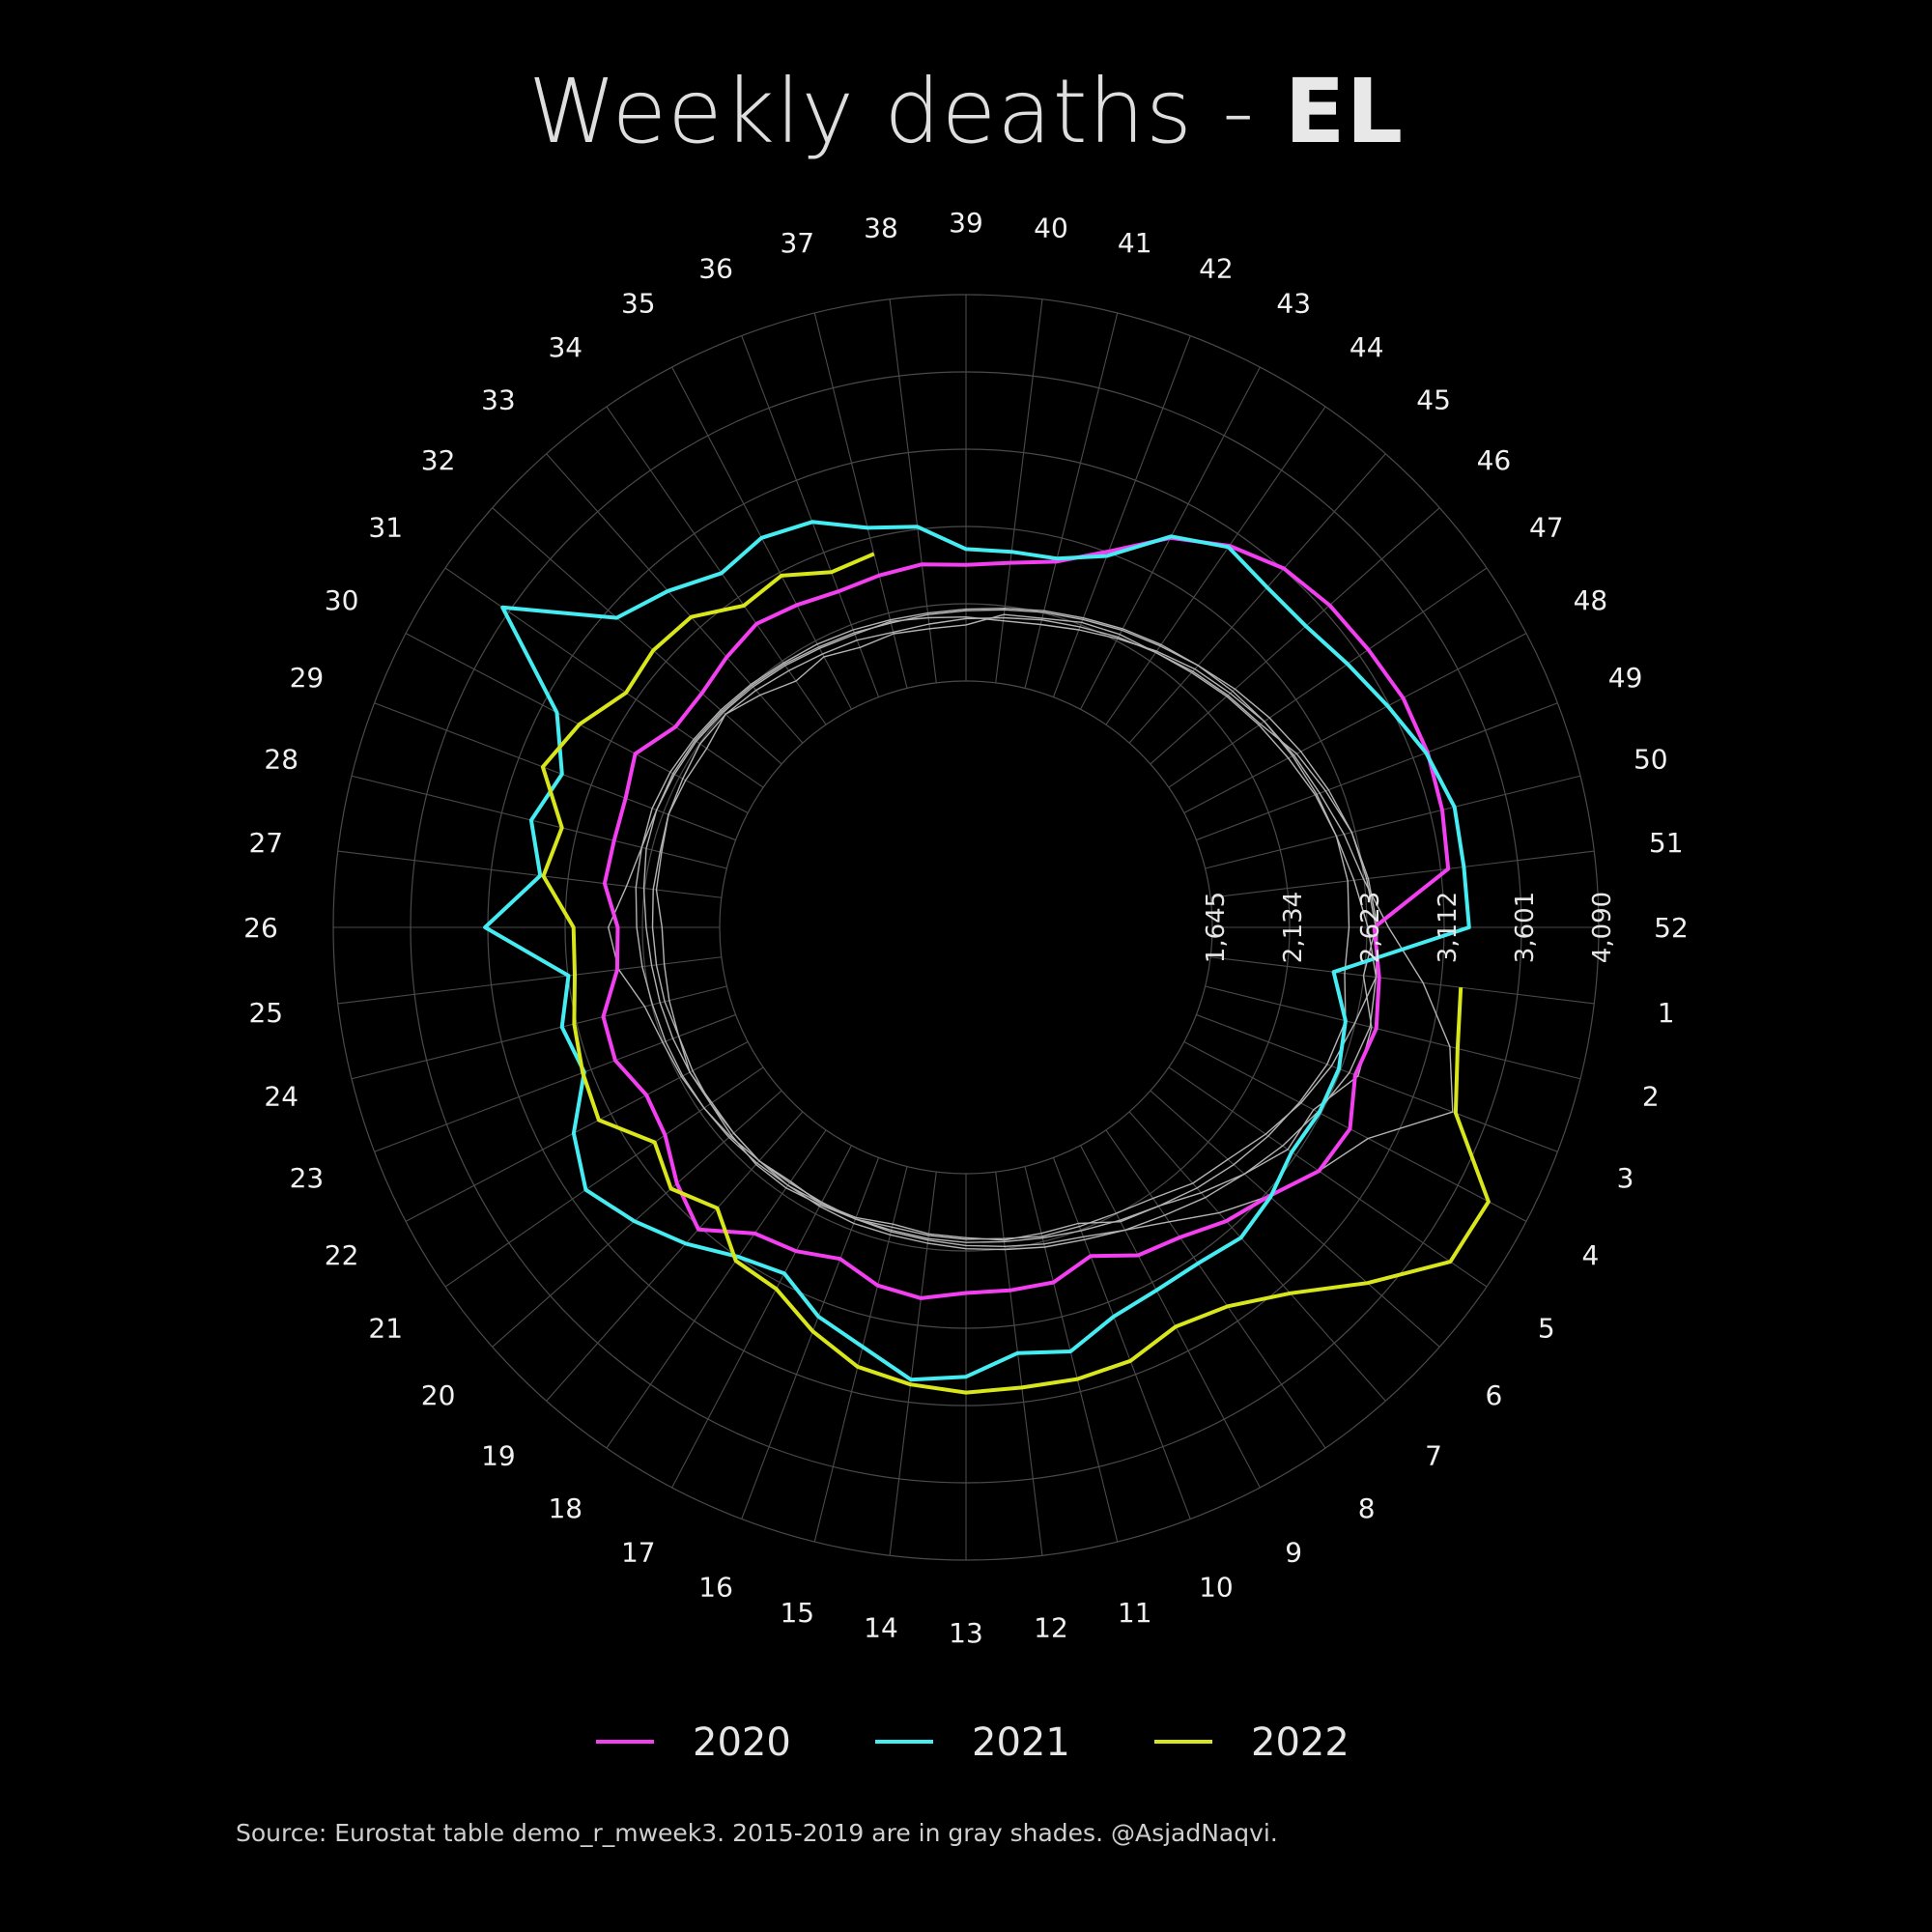  Describe the element at coordinates (1367, 1508) in the screenshot. I see `week-label: 8` at that location.